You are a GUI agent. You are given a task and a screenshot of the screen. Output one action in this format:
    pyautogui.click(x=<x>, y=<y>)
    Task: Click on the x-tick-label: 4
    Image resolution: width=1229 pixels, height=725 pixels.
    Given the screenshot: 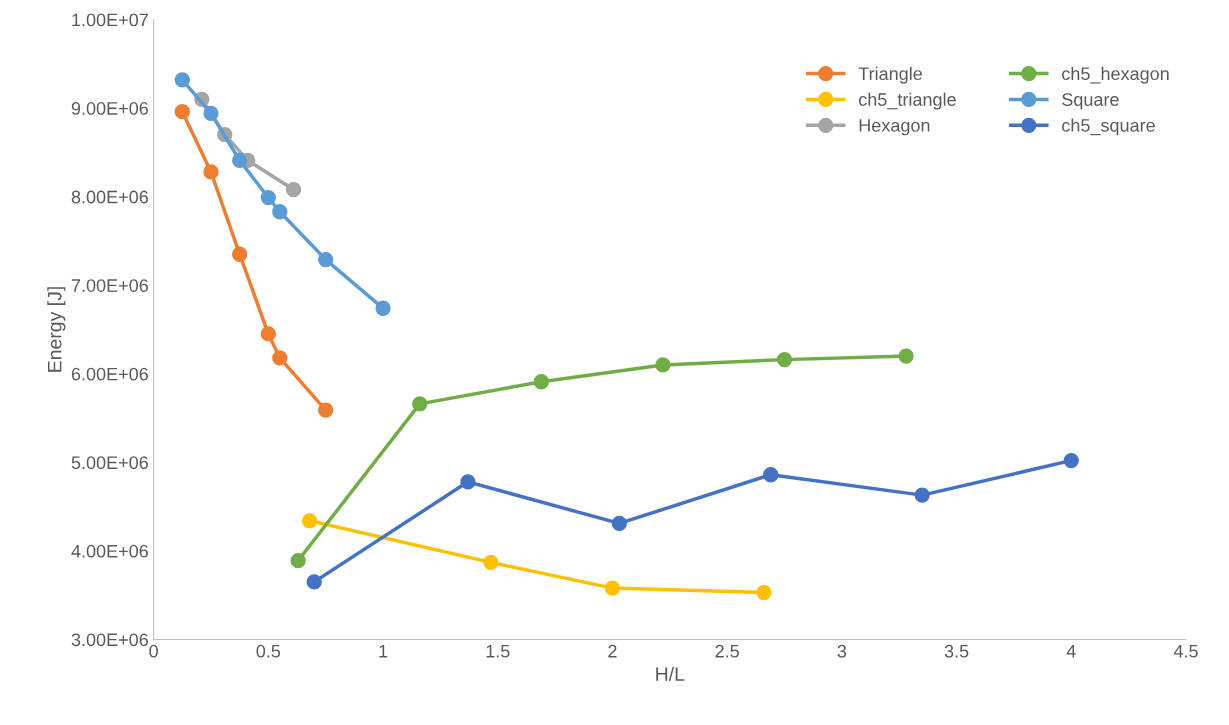 What is the action you would take?
    pyautogui.click(x=1071, y=651)
    